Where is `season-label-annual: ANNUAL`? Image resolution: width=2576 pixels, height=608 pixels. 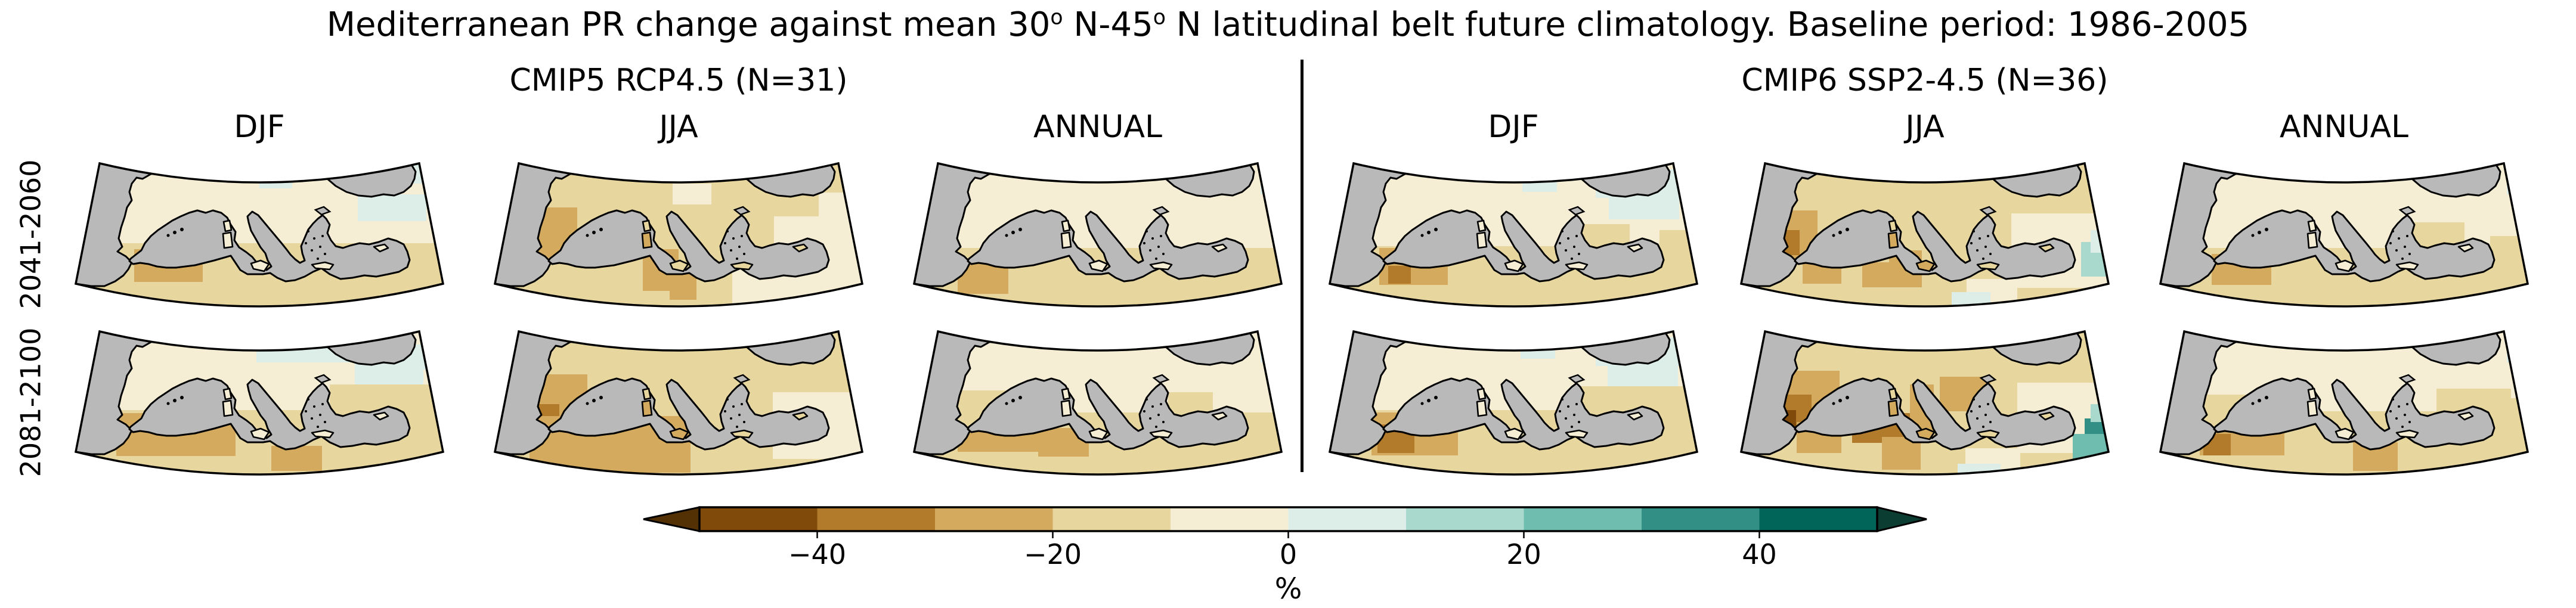 season-label-annual: ANNUAL is located at coordinates (2344, 127).